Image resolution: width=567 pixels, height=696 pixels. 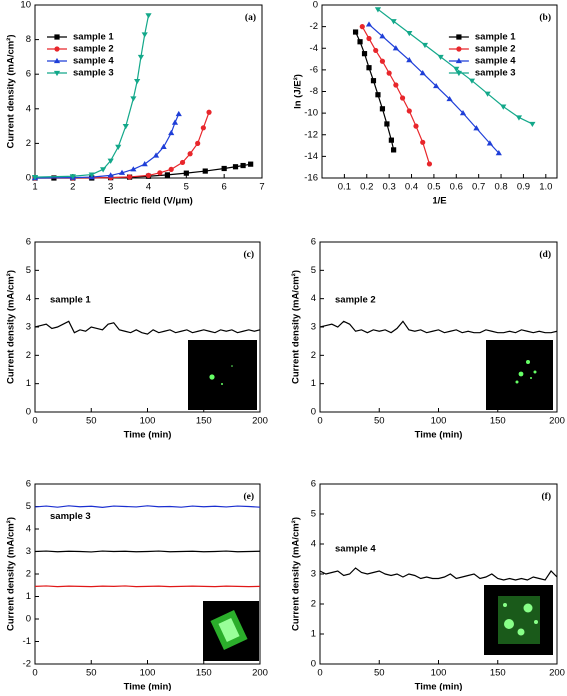 What do you see at coordinates (439, 686) in the screenshot?
I see `x-axis-label: Time (min)` at bounding box center [439, 686].